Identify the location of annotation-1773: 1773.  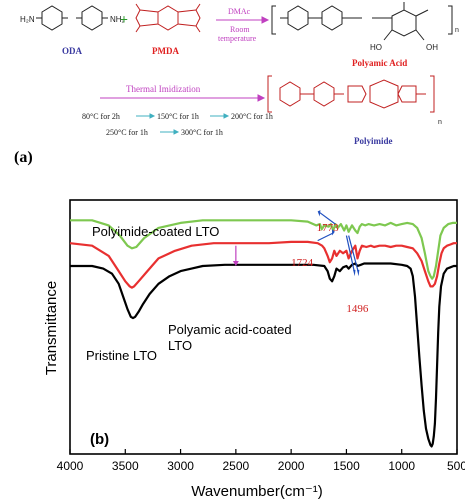
(328, 228).